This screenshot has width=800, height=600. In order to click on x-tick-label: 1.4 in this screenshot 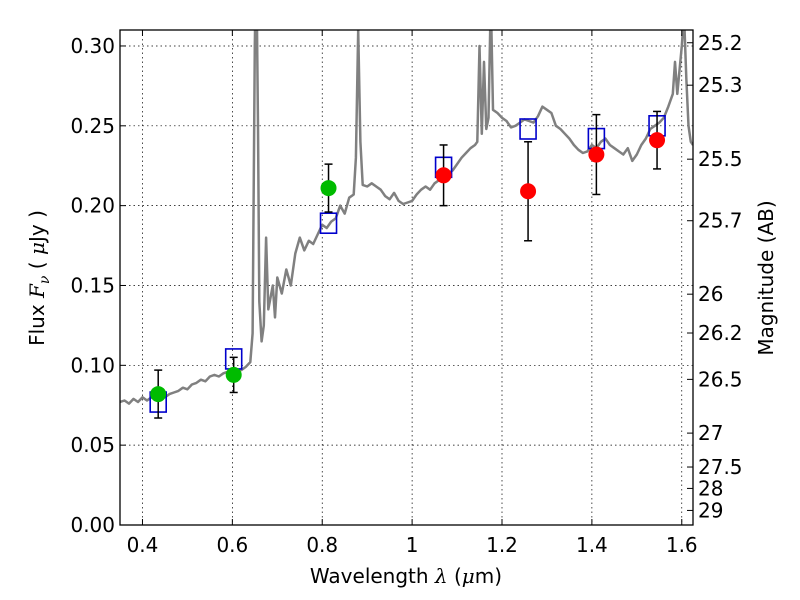, I will do `click(592, 545)`.